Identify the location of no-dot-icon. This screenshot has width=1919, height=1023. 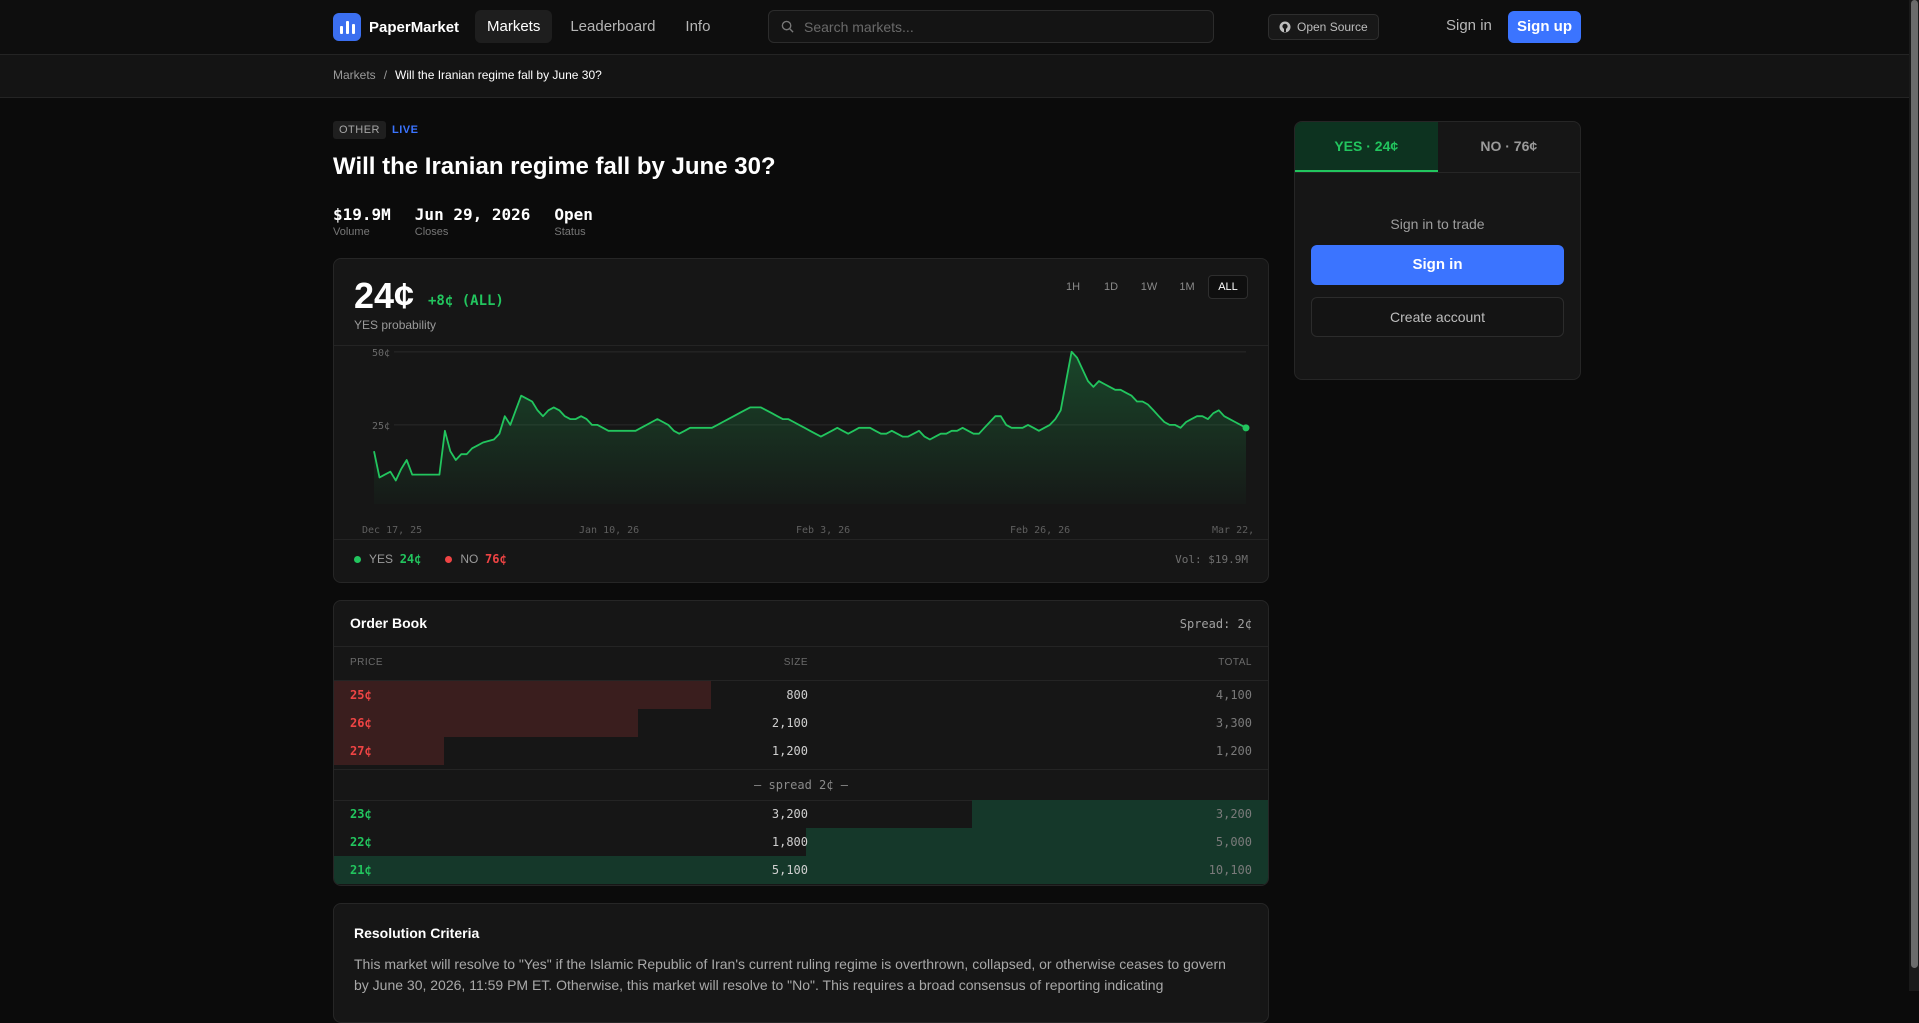
(449, 559).